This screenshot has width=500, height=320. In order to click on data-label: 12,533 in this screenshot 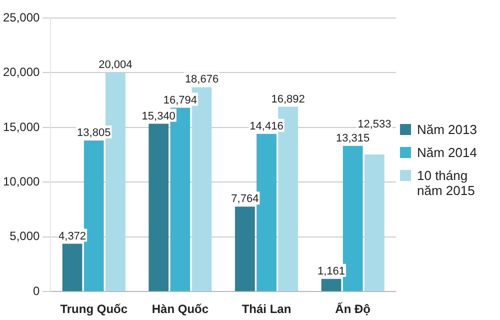, I will do `click(375, 124)`.